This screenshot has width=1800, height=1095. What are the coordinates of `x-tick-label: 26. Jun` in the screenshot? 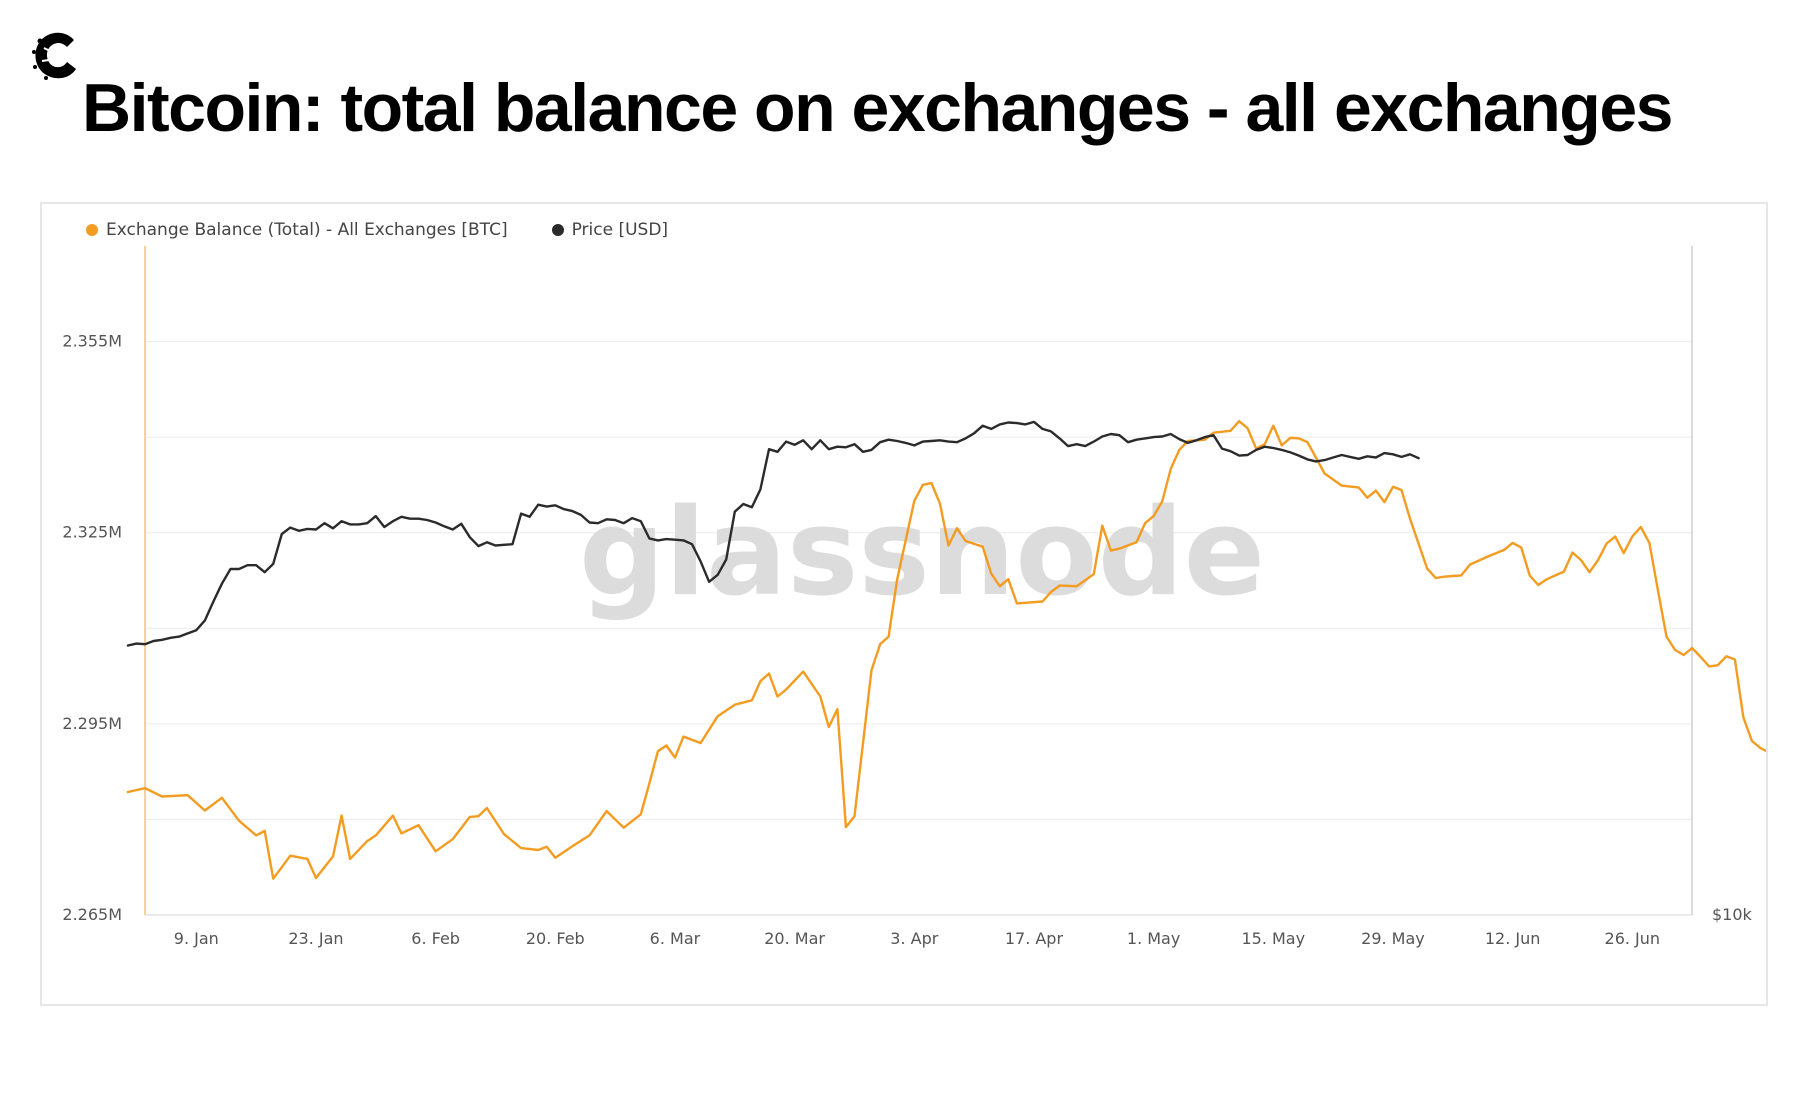 It's located at (1633, 938).